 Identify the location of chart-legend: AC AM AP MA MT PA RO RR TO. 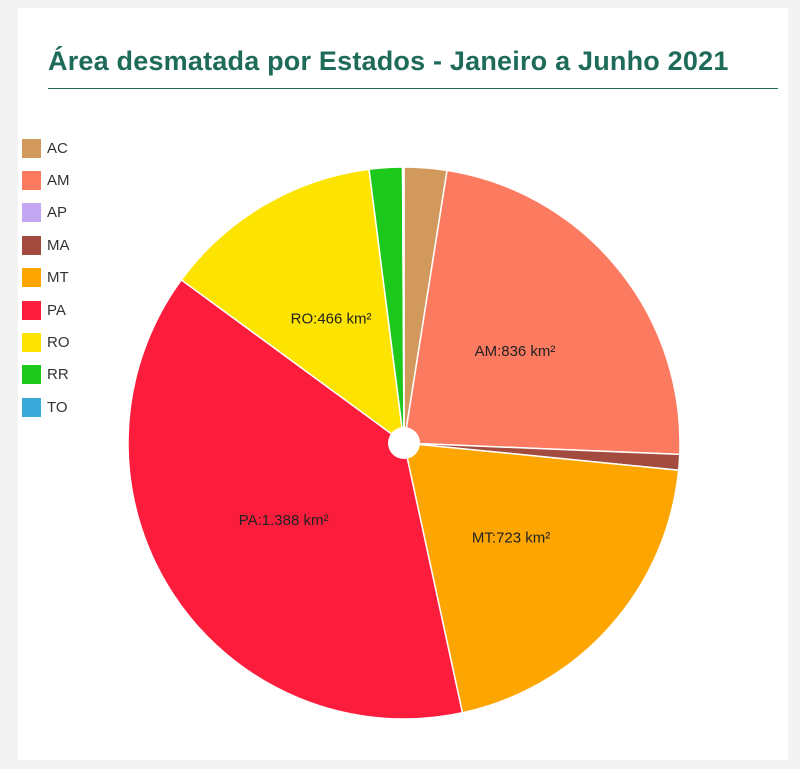
(46, 278).